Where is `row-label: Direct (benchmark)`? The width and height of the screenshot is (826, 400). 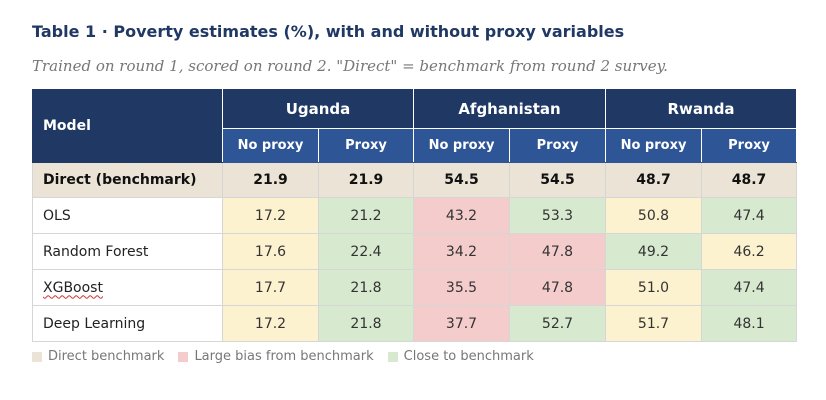 row-label: Direct (benchmark) is located at coordinates (127, 180).